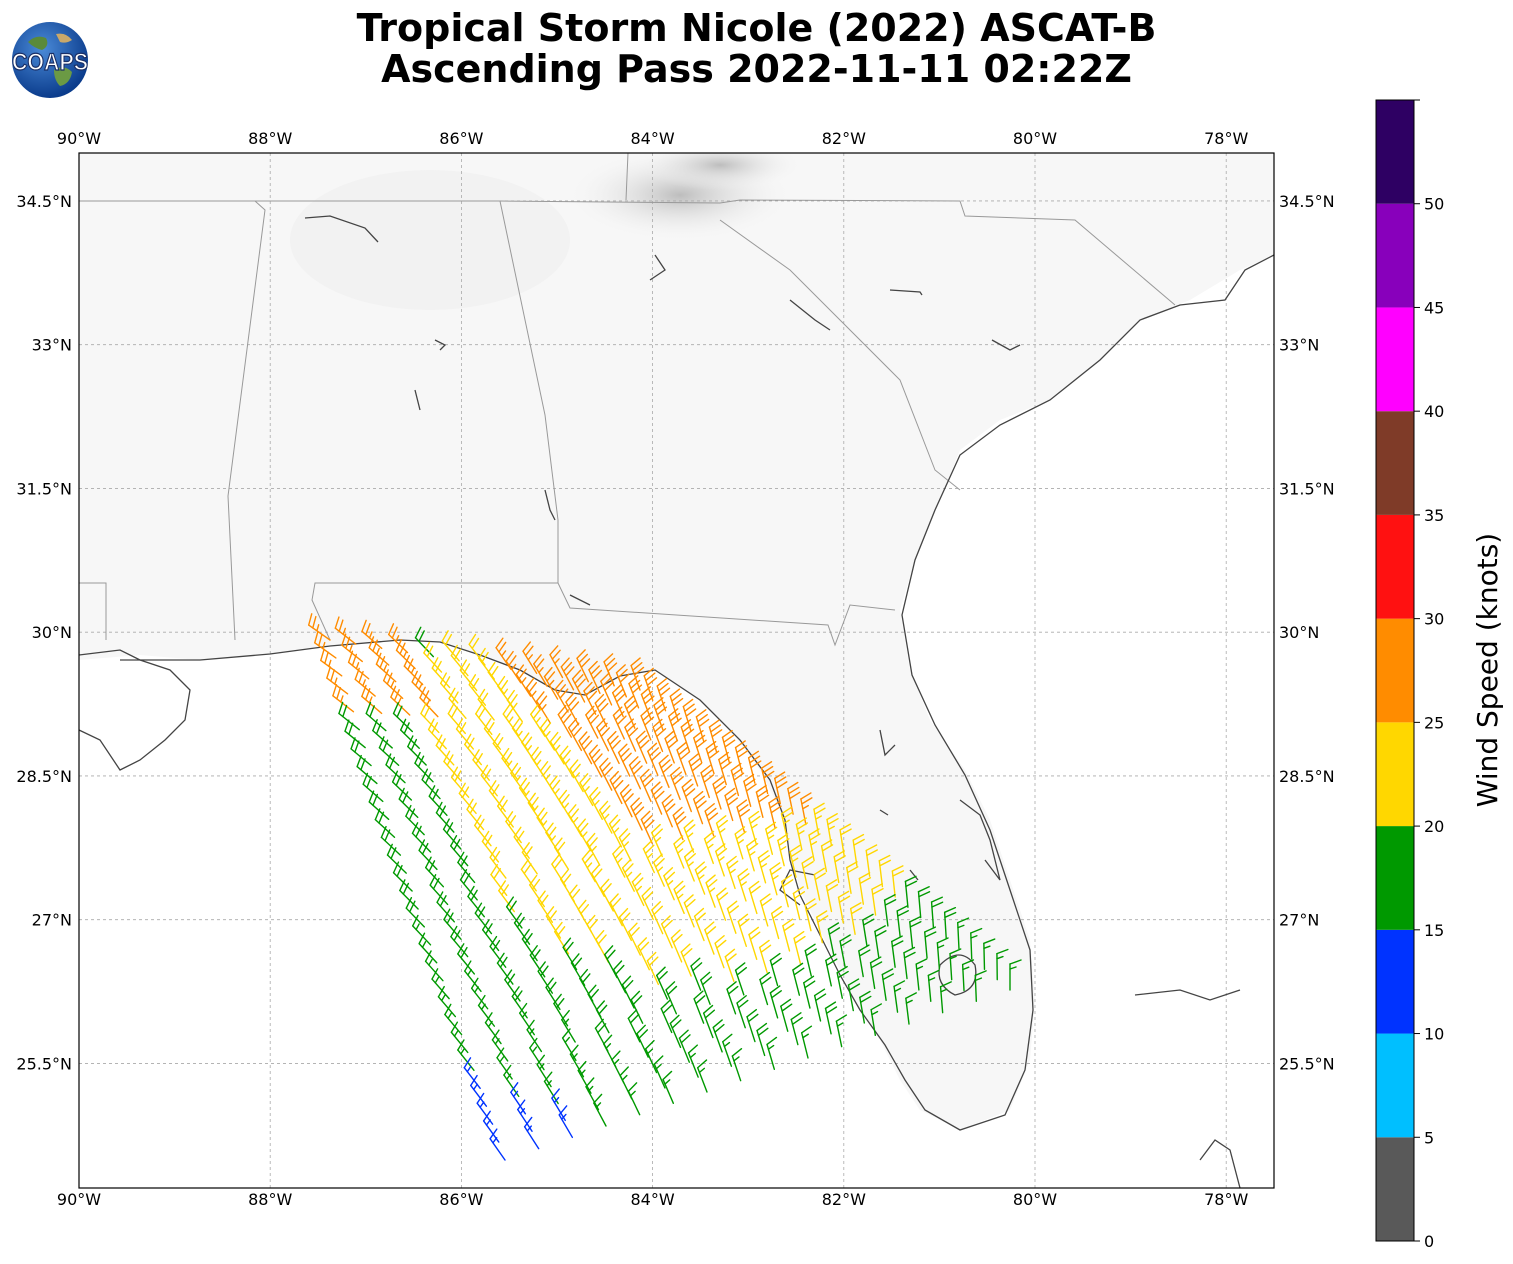 This screenshot has height=1264, width=1513. What do you see at coordinates (1299, 345) in the screenshot?
I see `lat-tick-label: 33°N` at bounding box center [1299, 345].